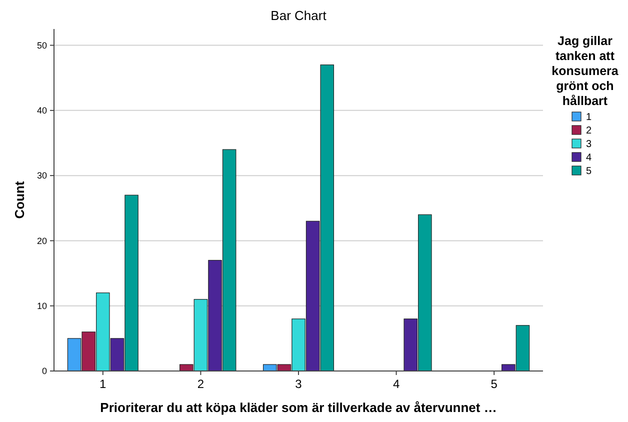 The width and height of the screenshot is (628, 422). What do you see at coordinates (298, 15) in the screenshot?
I see `chart-title: Bar Chart` at bounding box center [298, 15].